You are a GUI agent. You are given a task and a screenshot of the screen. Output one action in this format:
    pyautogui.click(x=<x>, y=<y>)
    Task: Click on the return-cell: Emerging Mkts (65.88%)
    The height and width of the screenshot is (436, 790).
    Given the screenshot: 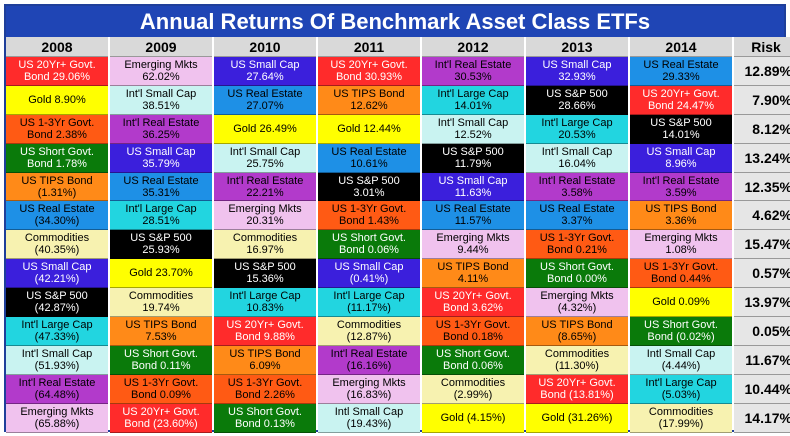 What is the action you would take?
    pyautogui.click(x=57, y=418)
    